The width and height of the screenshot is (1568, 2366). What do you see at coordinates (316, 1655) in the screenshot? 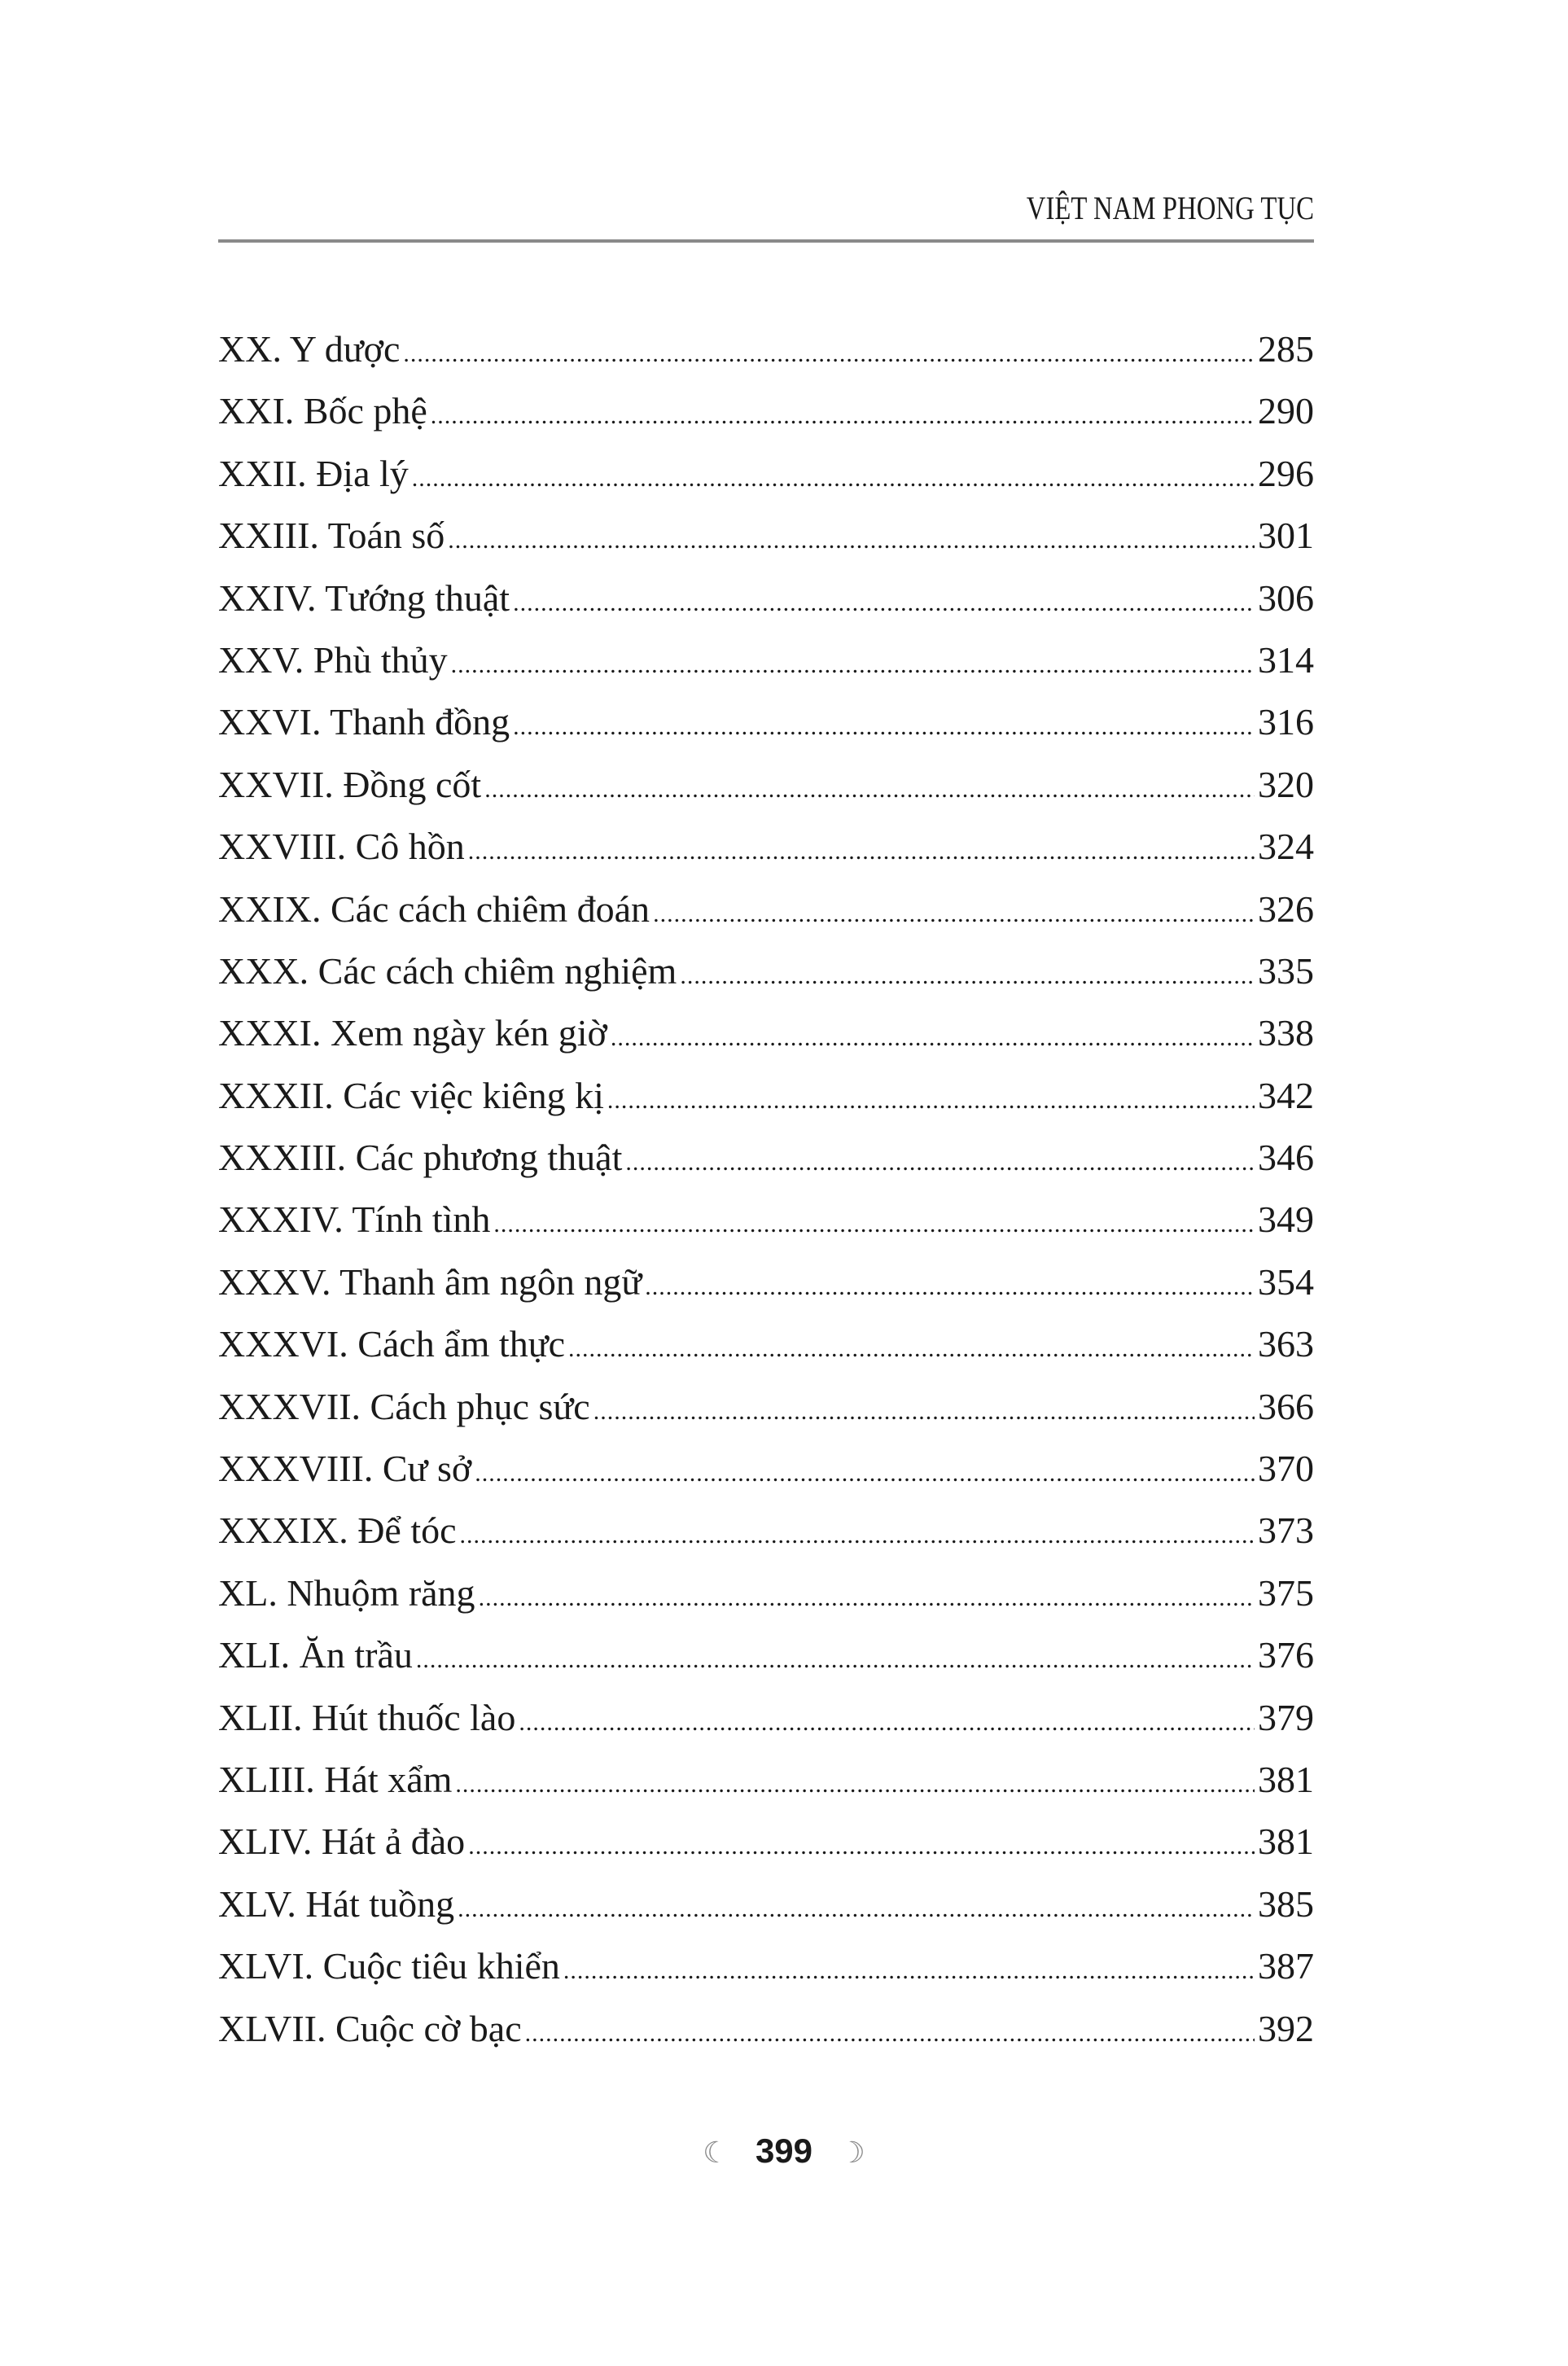
I see `toc-entry-title: XLI. Ăn trầu` at bounding box center [316, 1655].